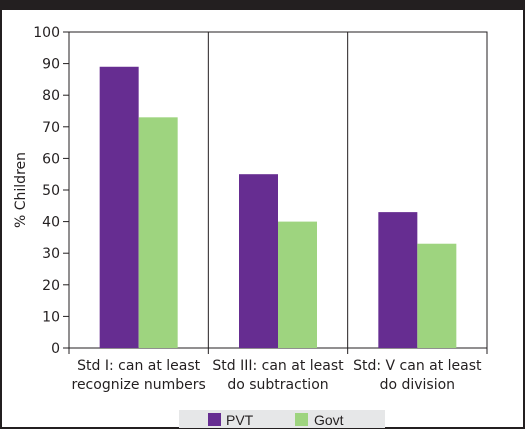 The width and height of the screenshot is (525, 429). What do you see at coordinates (139, 366) in the screenshot?
I see `category-label: Std I: can at least` at bounding box center [139, 366].